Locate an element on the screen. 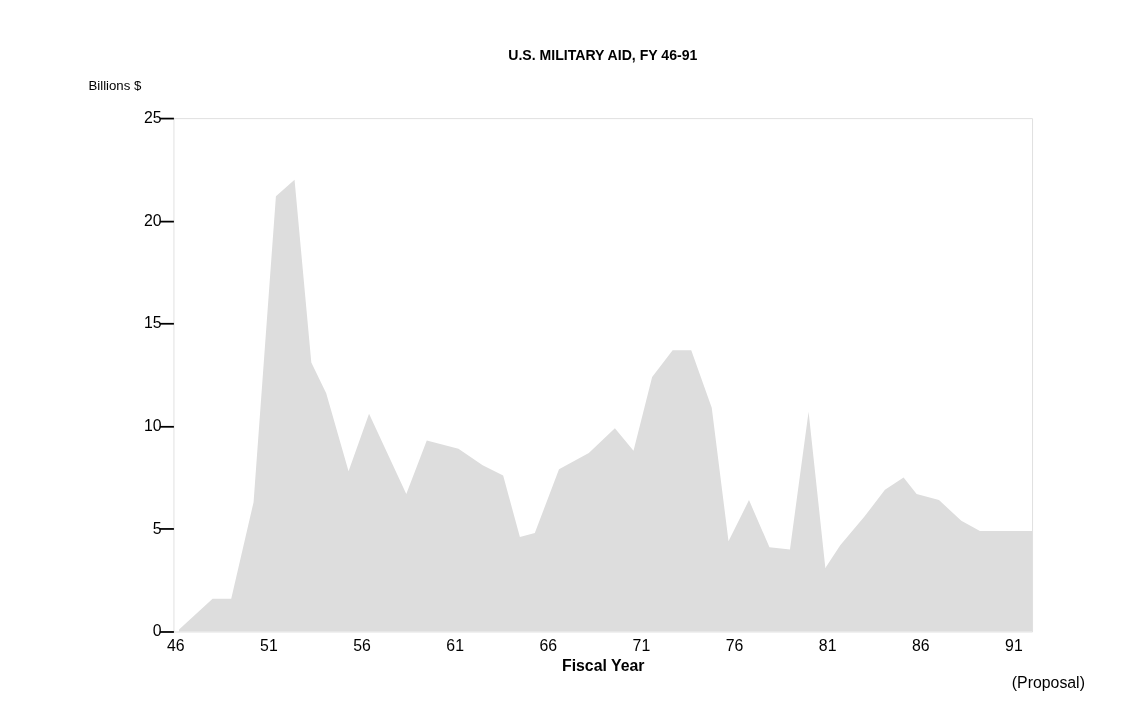 This screenshot has height=714, width=1136. y-tick-label: 25 is located at coordinates (152, 117).